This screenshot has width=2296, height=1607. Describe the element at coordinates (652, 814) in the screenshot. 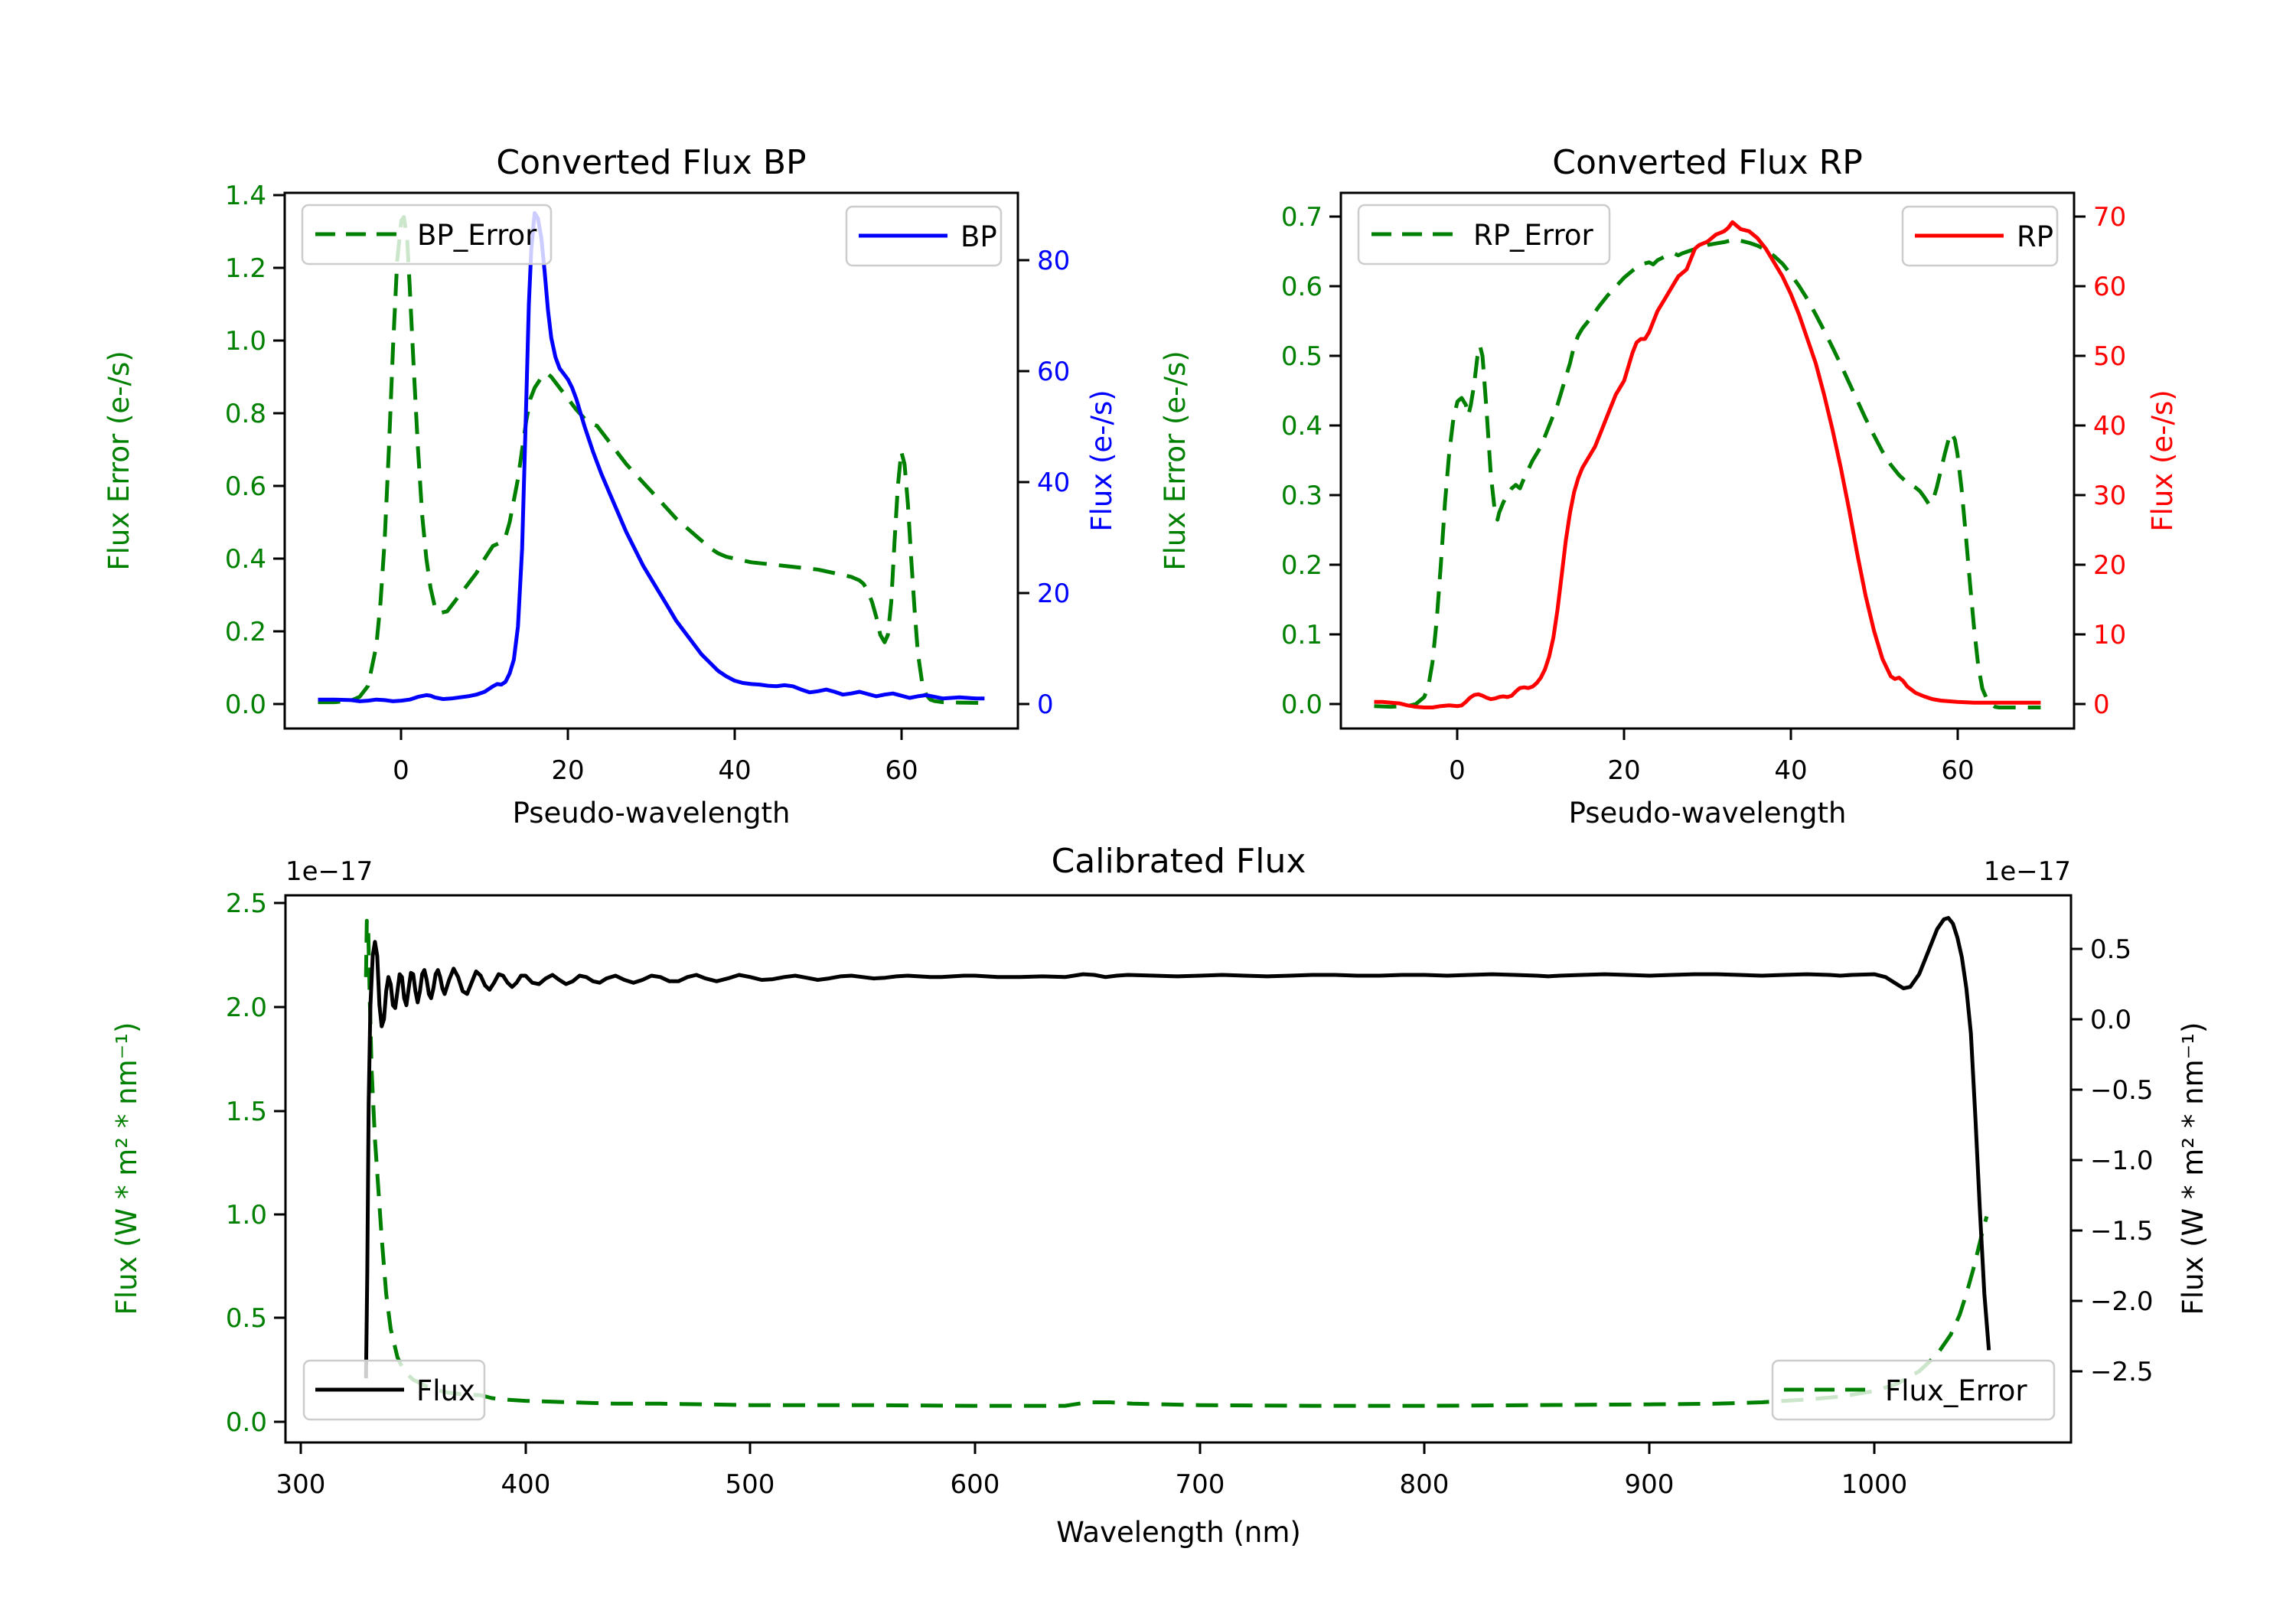

I see `bp-xlabel: Pseudo-wavelength` at that location.